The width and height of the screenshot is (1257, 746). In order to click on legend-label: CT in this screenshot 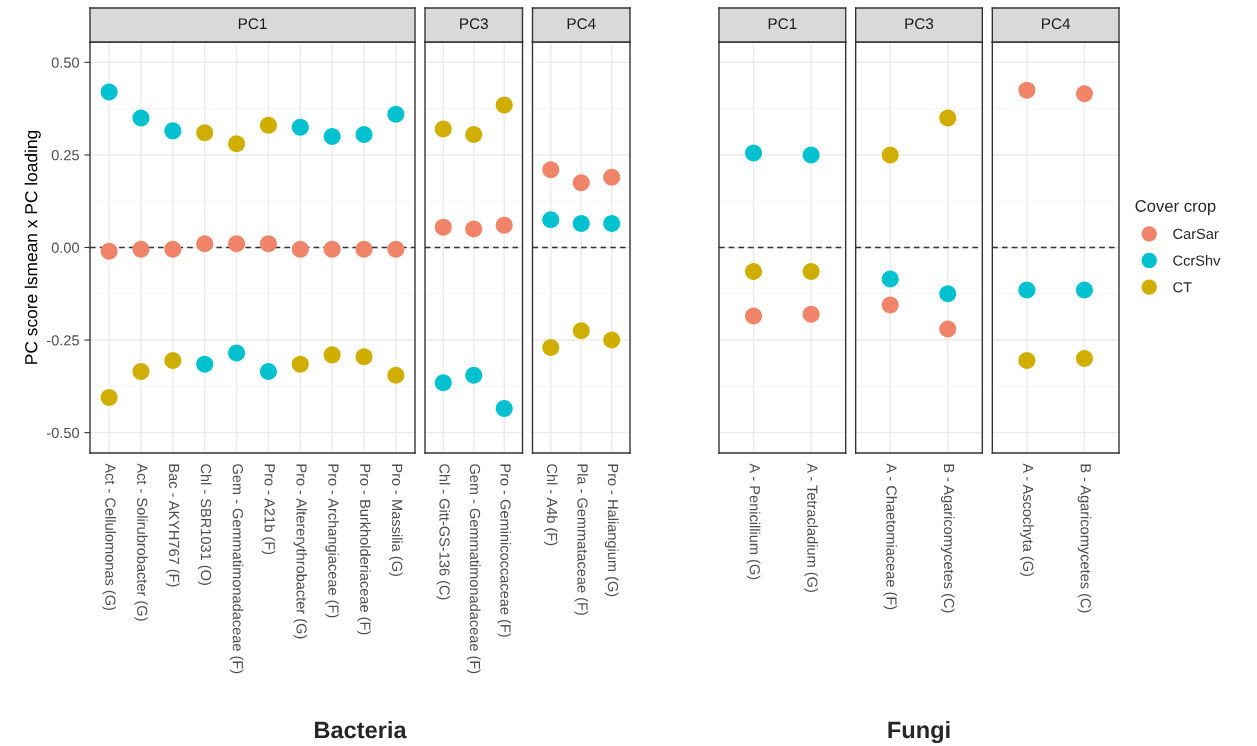, I will do `click(1182, 287)`.